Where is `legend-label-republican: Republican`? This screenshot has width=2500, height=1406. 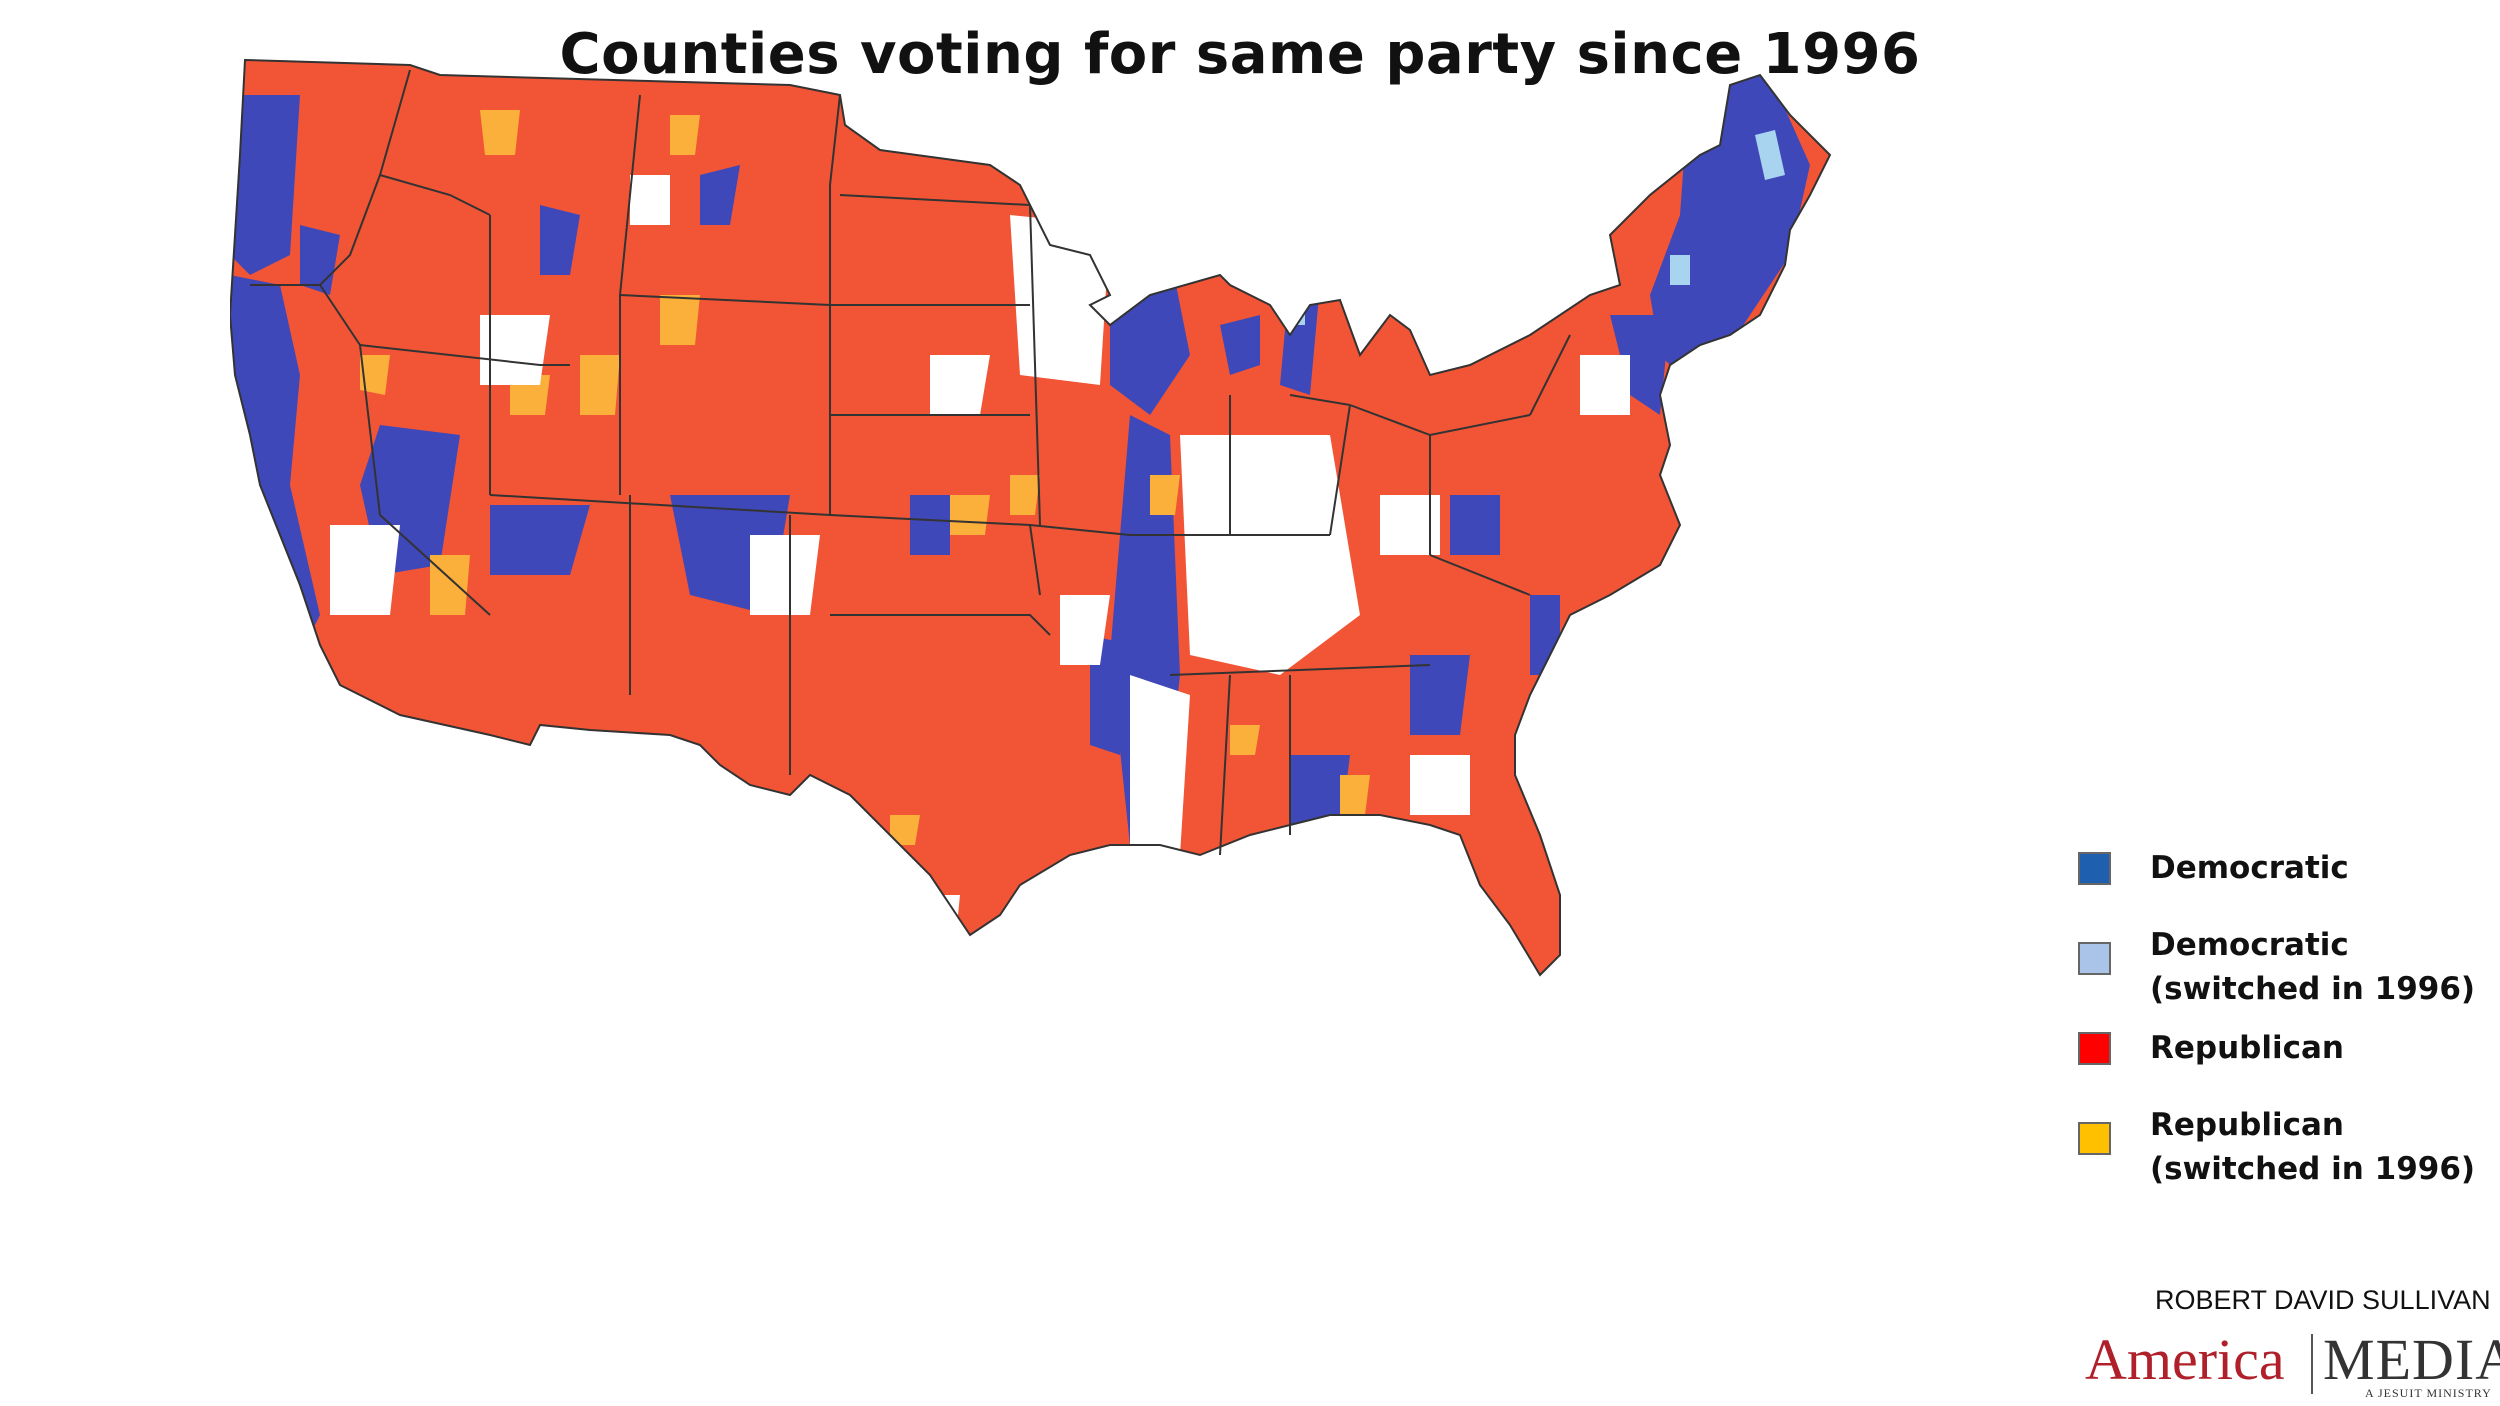
legend-label-republican: Republican is located at coordinates (2247, 1048).